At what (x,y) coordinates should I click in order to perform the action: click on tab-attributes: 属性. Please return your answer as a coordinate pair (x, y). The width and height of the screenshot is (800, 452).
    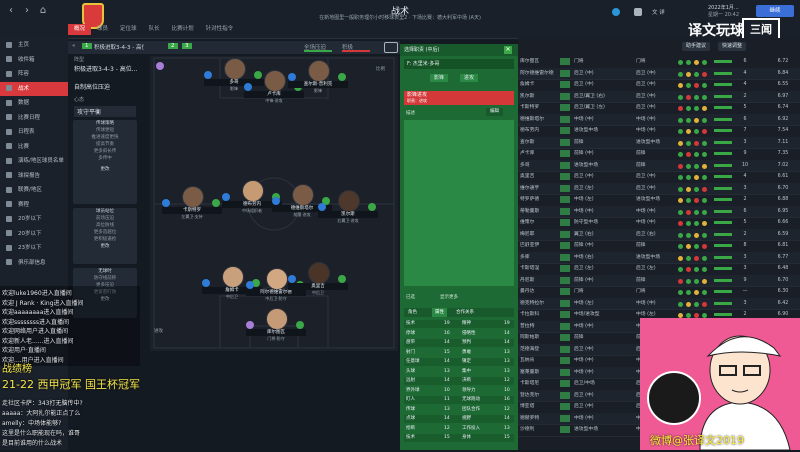
    Looking at the image, I should click on (439, 312).